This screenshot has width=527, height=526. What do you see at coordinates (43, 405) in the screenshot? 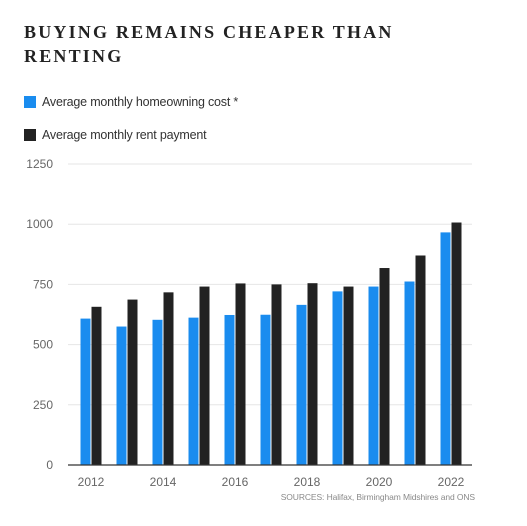
I see `y-tick-label: 250` at bounding box center [43, 405].